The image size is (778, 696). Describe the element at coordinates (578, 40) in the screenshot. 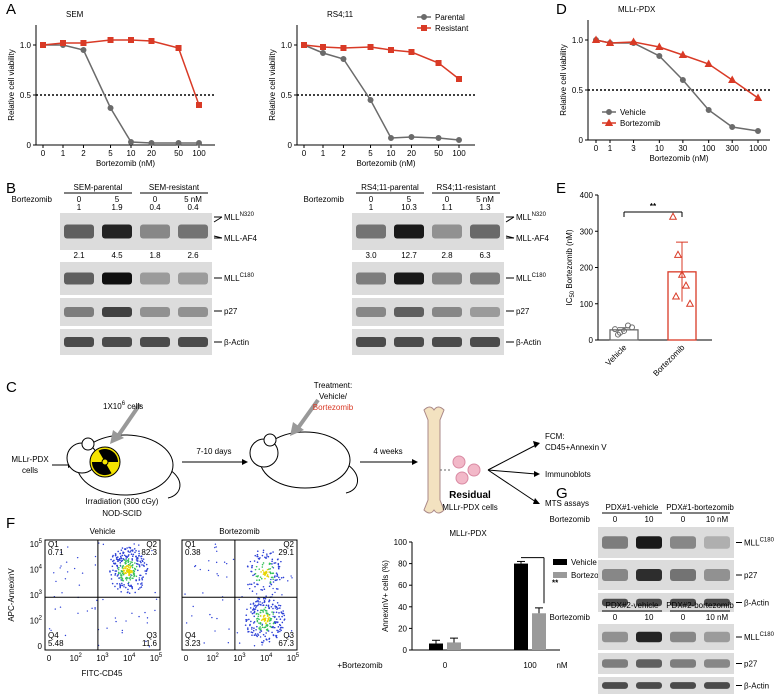

I see `y-tick-label: 1.0` at that location.